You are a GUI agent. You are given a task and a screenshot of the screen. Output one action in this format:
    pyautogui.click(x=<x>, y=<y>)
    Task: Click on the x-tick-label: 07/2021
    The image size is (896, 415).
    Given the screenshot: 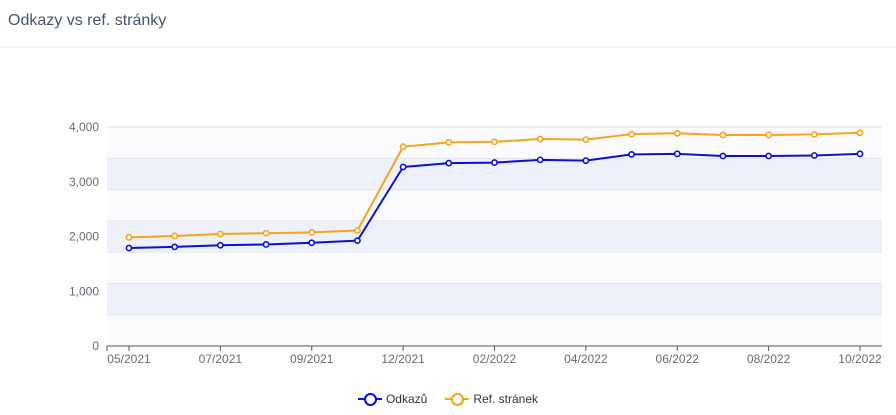 What is the action you would take?
    pyautogui.click(x=221, y=359)
    